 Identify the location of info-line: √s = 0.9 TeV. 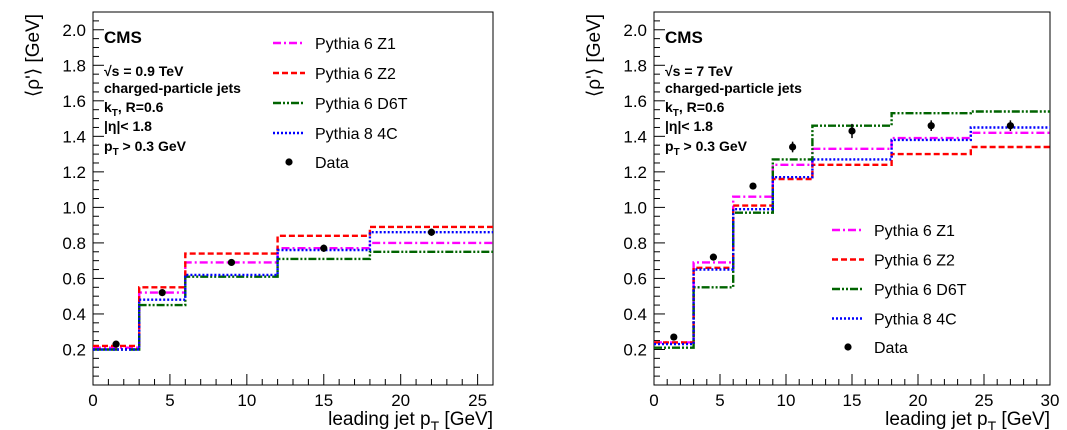
(144, 71).